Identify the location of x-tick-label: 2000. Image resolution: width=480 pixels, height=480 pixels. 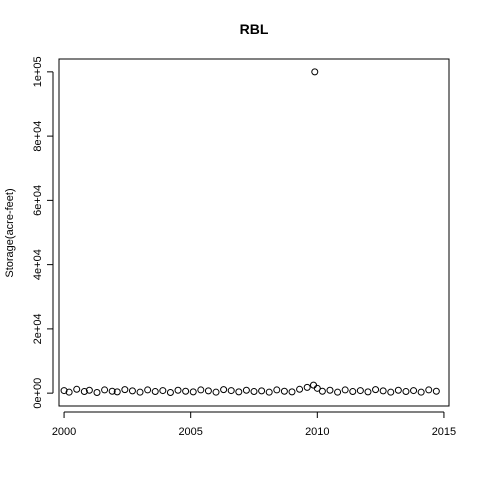
(64, 432).